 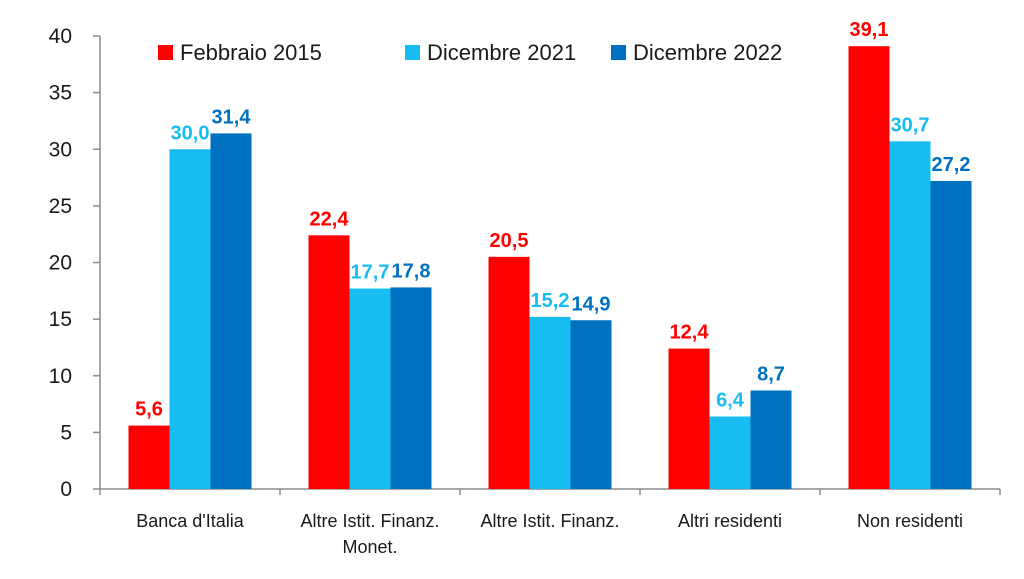 What do you see at coordinates (251, 52) in the screenshot?
I see `legend-label: Febbraio 2015` at bounding box center [251, 52].